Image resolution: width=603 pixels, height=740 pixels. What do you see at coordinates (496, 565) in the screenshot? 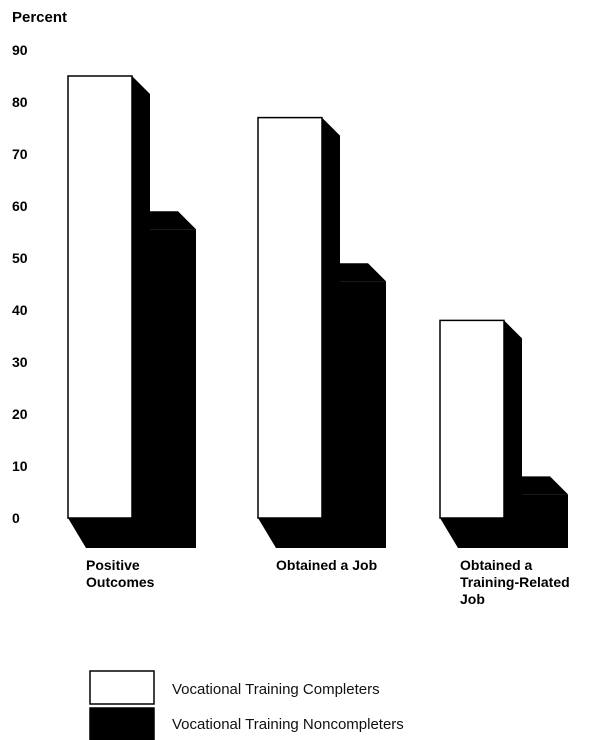
I see `category-label: Obtained a` at bounding box center [496, 565].